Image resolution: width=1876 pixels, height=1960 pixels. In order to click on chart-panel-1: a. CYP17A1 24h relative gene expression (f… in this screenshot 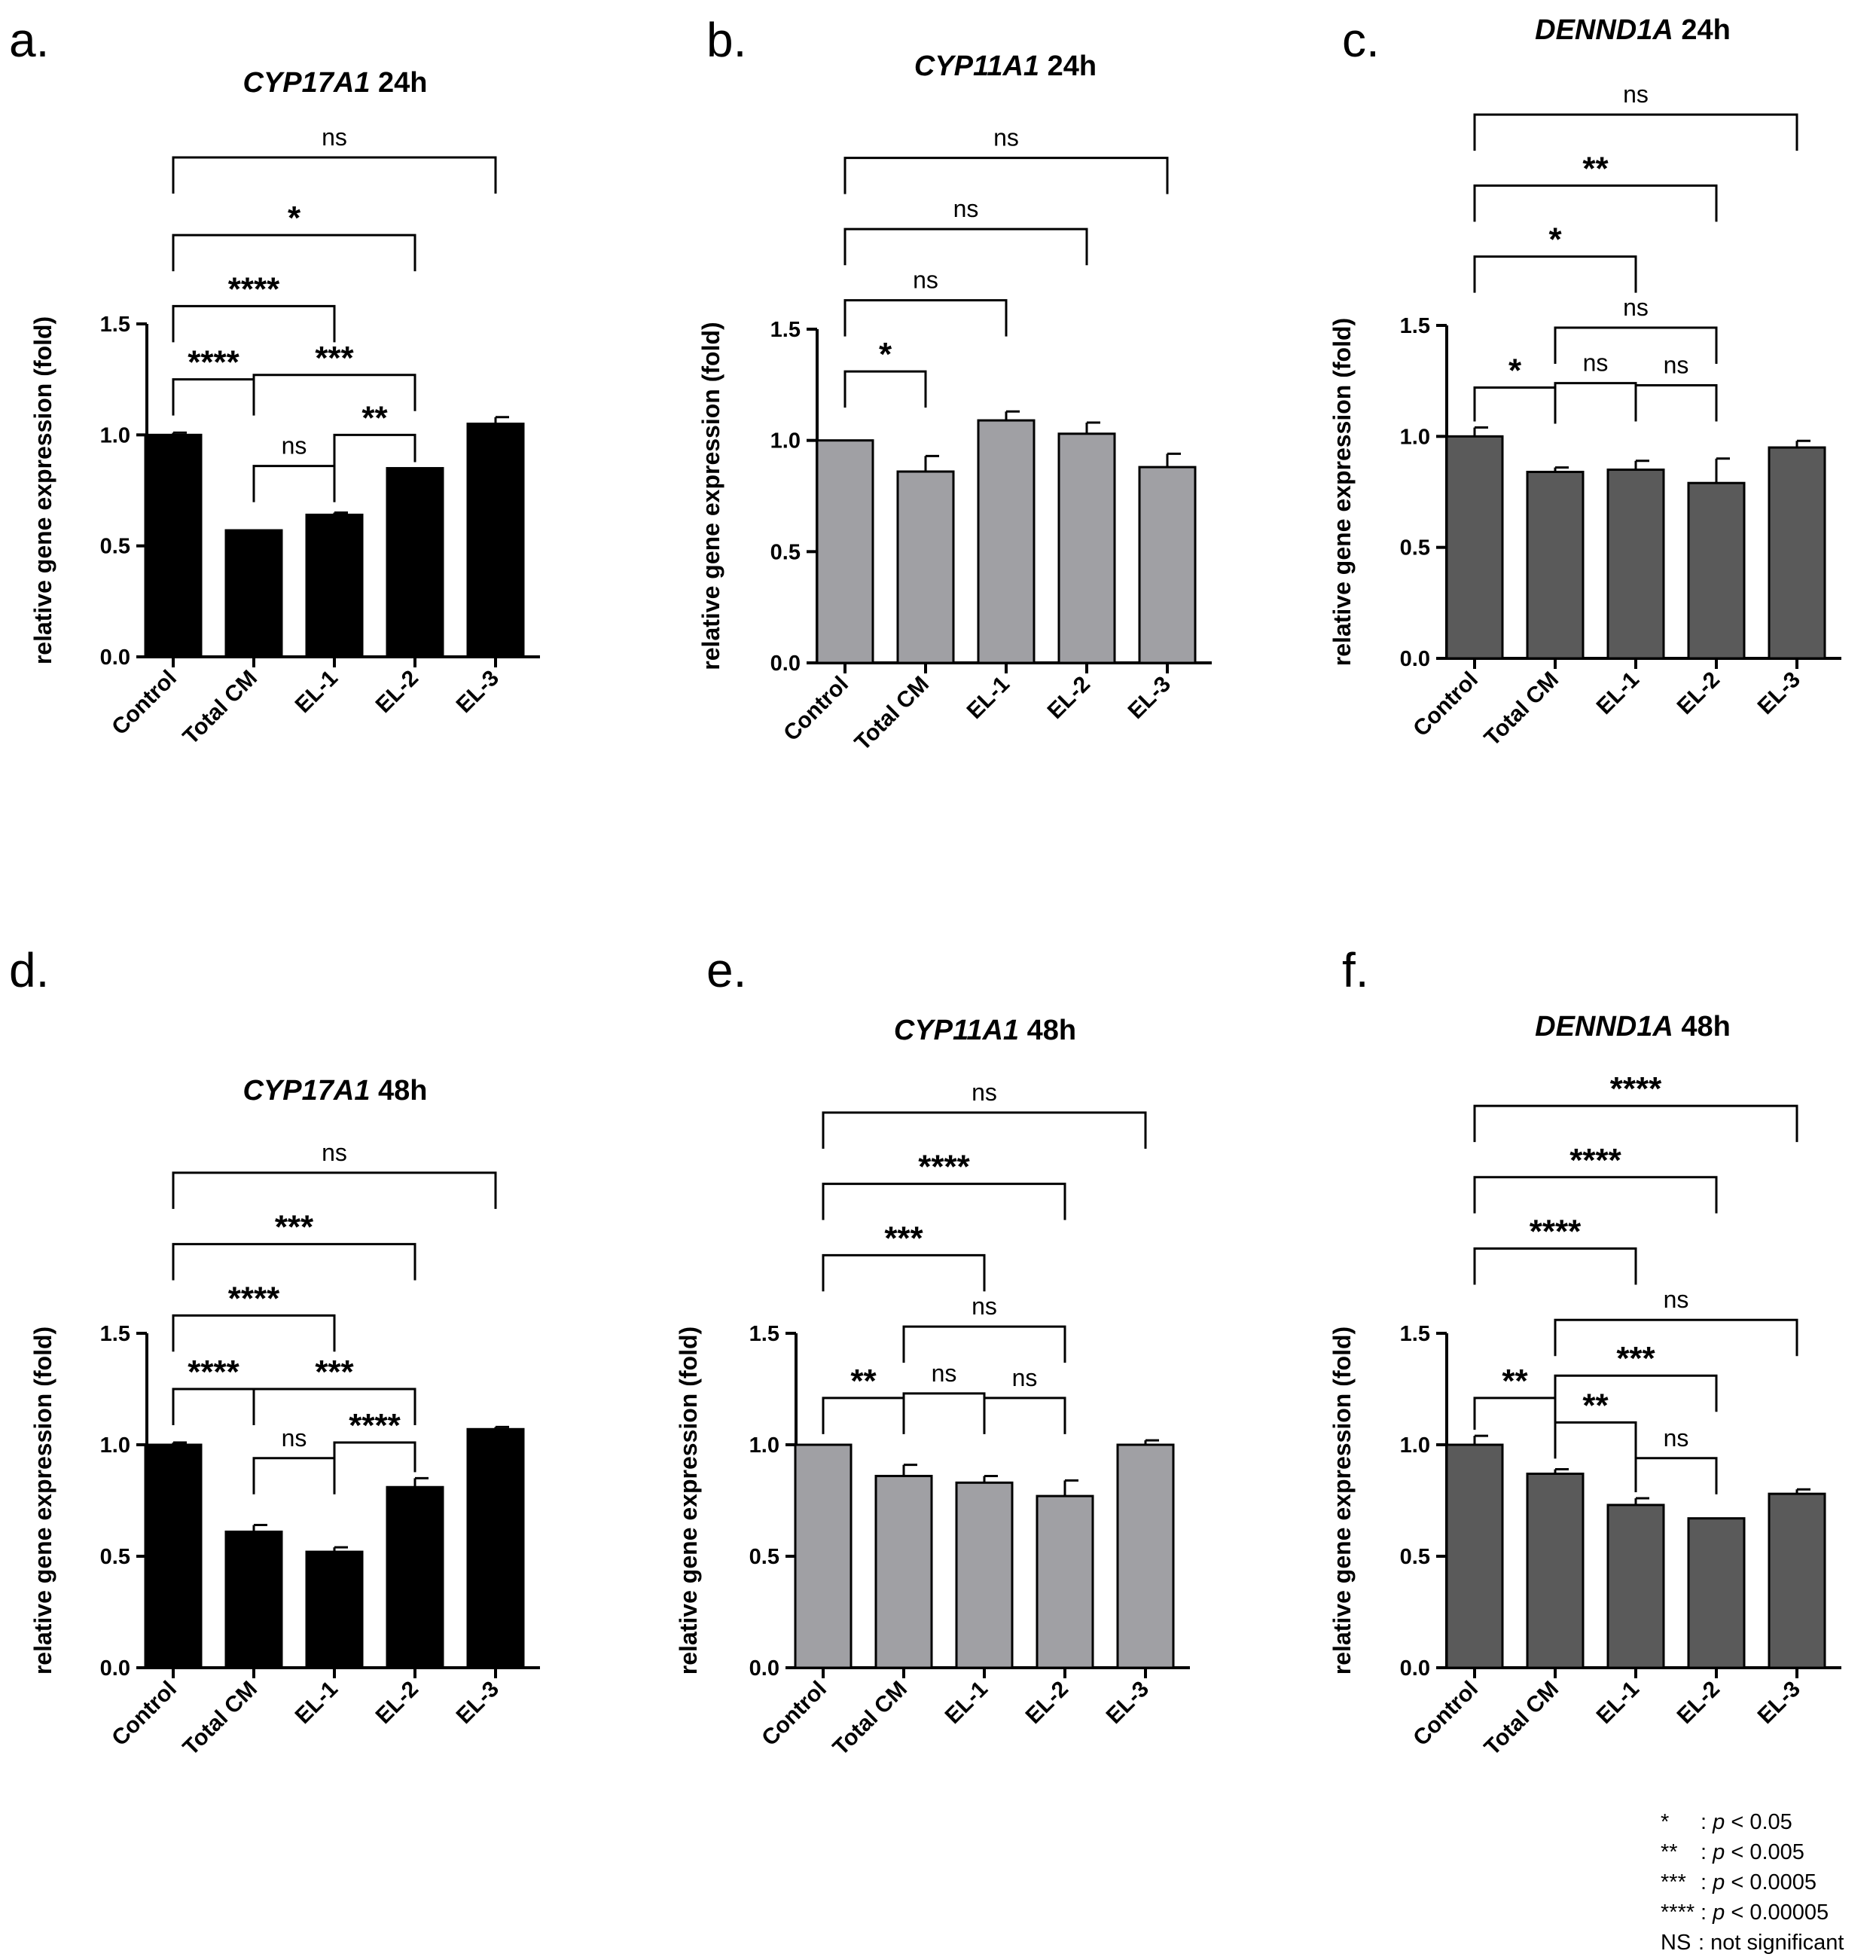, I will do `click(274, 381)`.